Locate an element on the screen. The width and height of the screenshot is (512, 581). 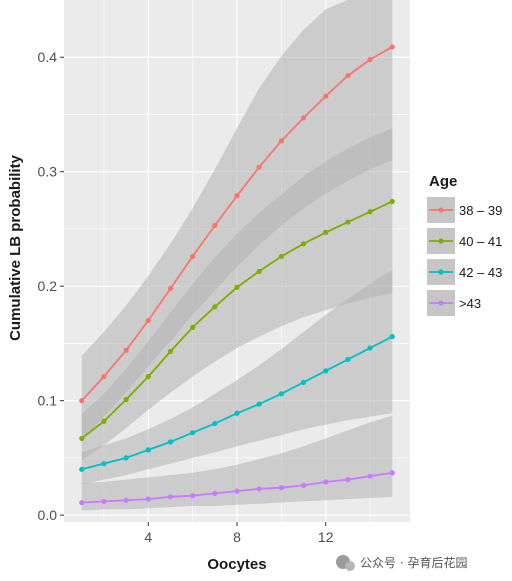
y-tick-label: 0.4 is located at coordinates (48, 57).